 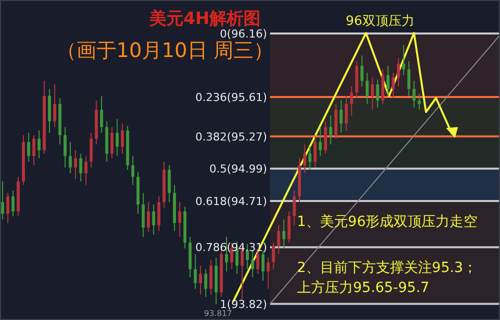 I want to click on ref-line-label: 1(93.82), so click(x=243, y=304).